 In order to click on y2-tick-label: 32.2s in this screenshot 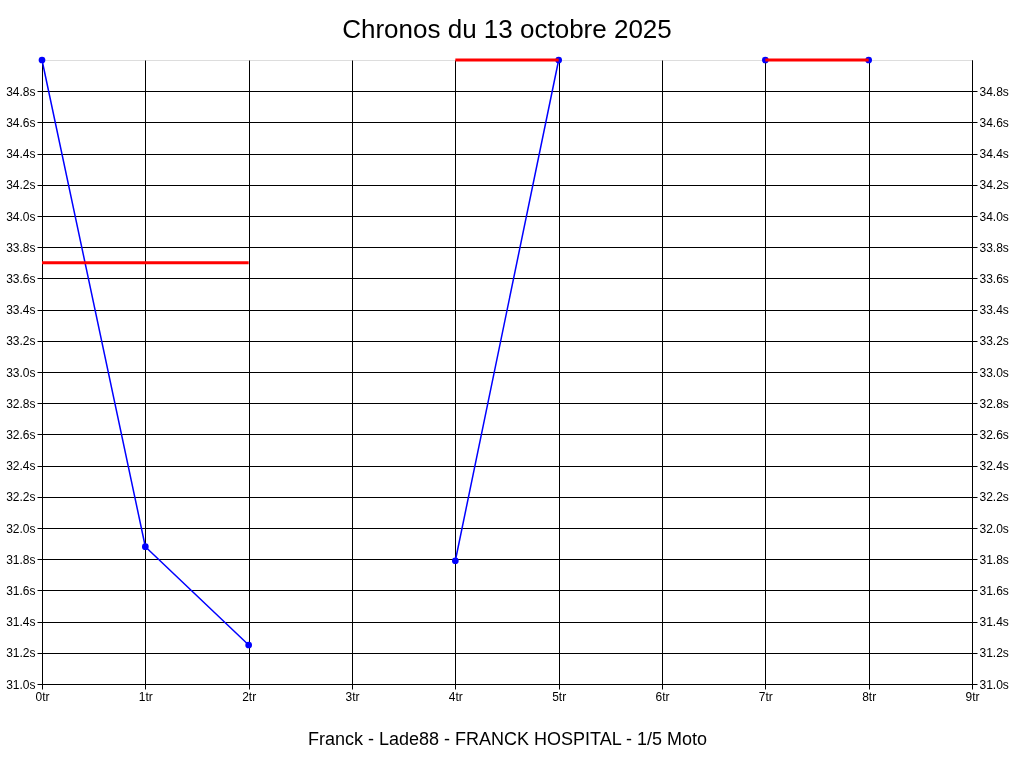, I will do `click(994, 497)`.